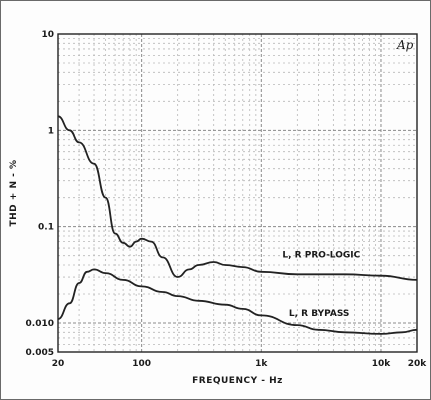  What do you see at coordinates (46, 228) in the screenshot?
I see `y-tick-label: 0.1` at bounding box center [46, 228].